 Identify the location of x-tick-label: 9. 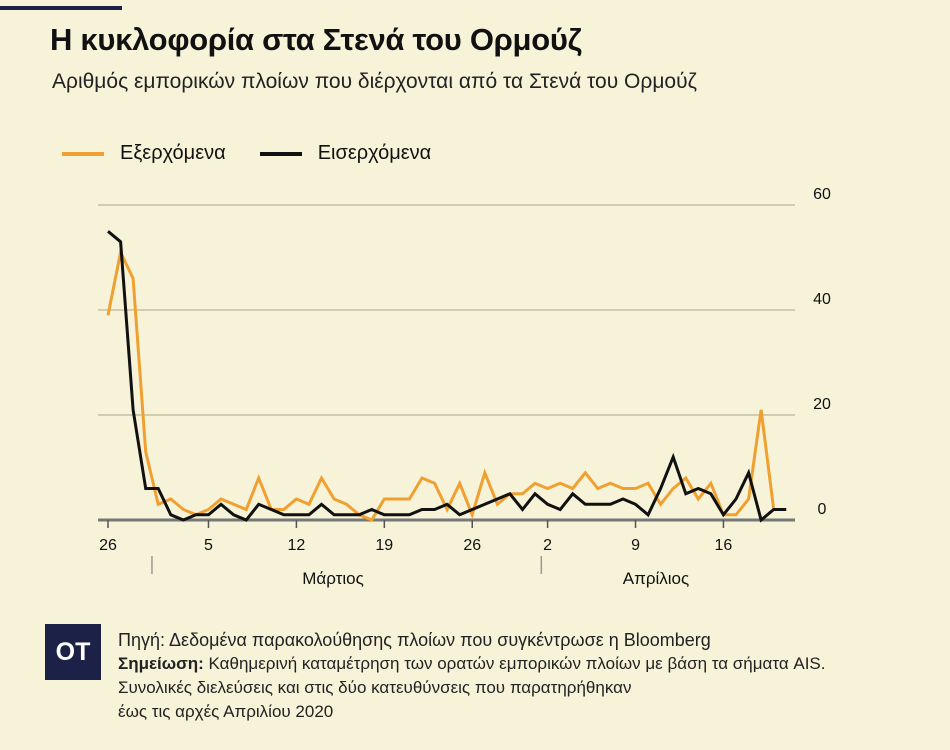
(635, 545).